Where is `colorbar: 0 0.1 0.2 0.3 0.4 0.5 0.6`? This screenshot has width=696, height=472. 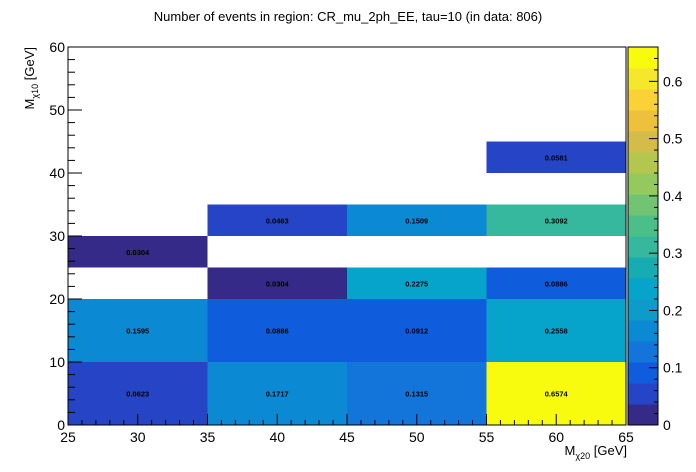 colorbar: 0 0.1 0.2 0.3 0.4 0.5 0.6 is located at coordinates (655, 239).